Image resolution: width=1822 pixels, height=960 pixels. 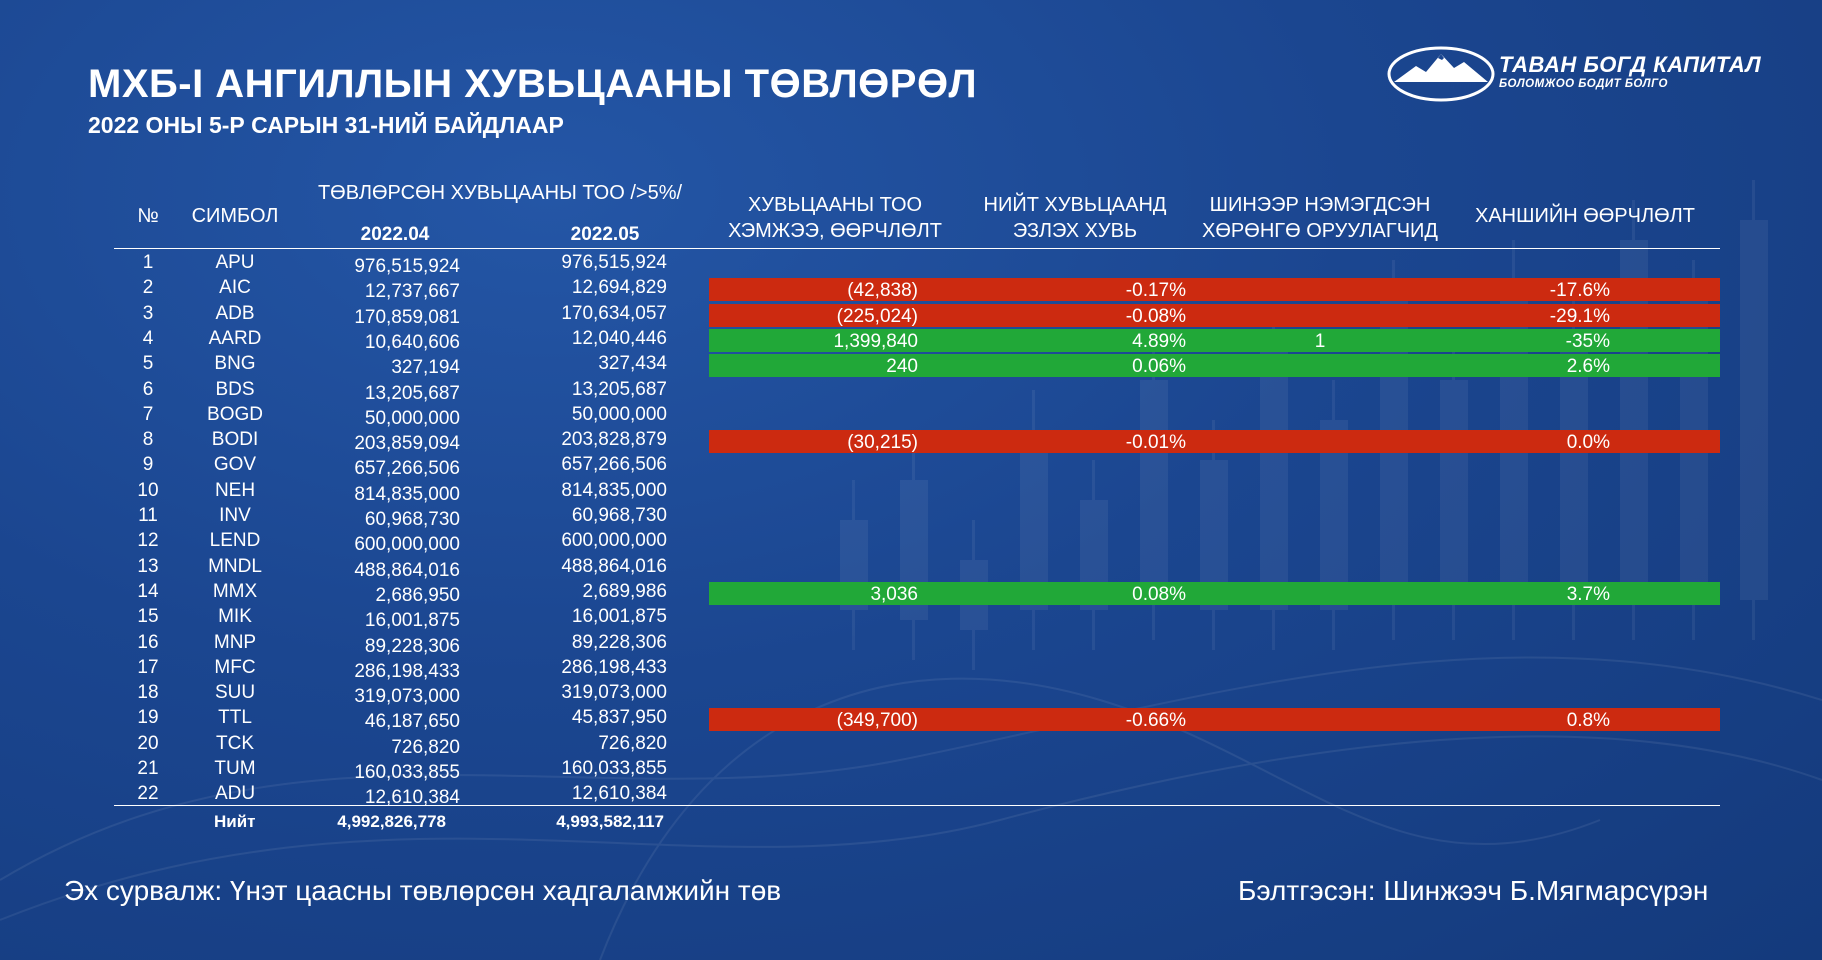 What do you see at coordinates (1584, 216) in the screenshot?
I see `column-header-price-change: ХАНШИЙН ӨӨРЧЛӨЛТ` at bounding box center [1584, 216].